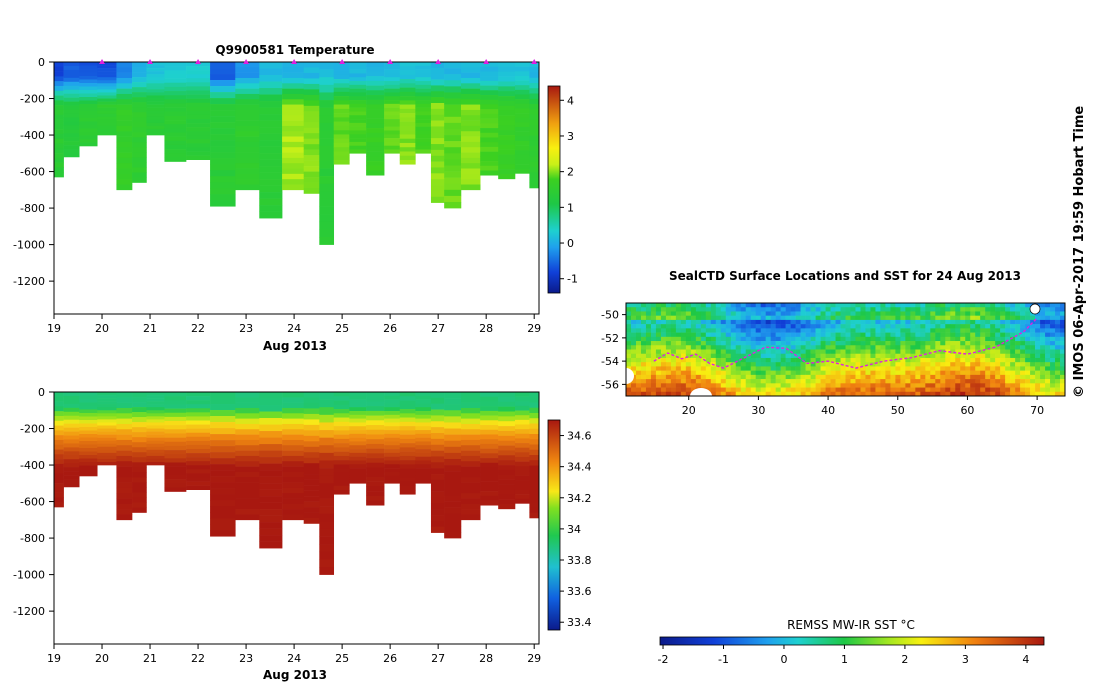 The width and height of the screenshot is (1099, 700). Describe the element at coordinates (102, 658) in the screenshot. I see `x-tick-label: 20` at that location.